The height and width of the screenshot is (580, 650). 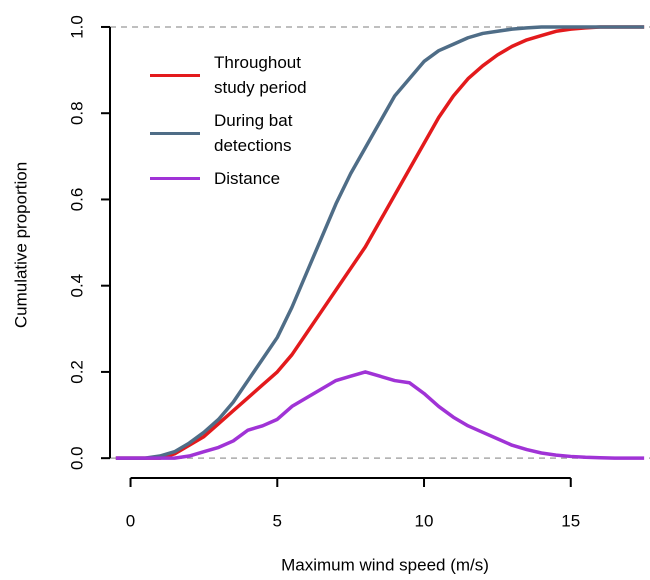 What do you see at coordinates (76, 458) in the screenshot?
I see `y-tick-label: 0.0` at bounding box center [76, 458].